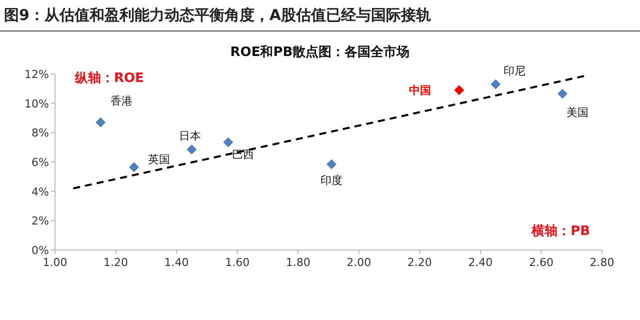 This screenshot has width=640, height=320. I want to click on x-tick-label: 1.00, so click(55, 262).